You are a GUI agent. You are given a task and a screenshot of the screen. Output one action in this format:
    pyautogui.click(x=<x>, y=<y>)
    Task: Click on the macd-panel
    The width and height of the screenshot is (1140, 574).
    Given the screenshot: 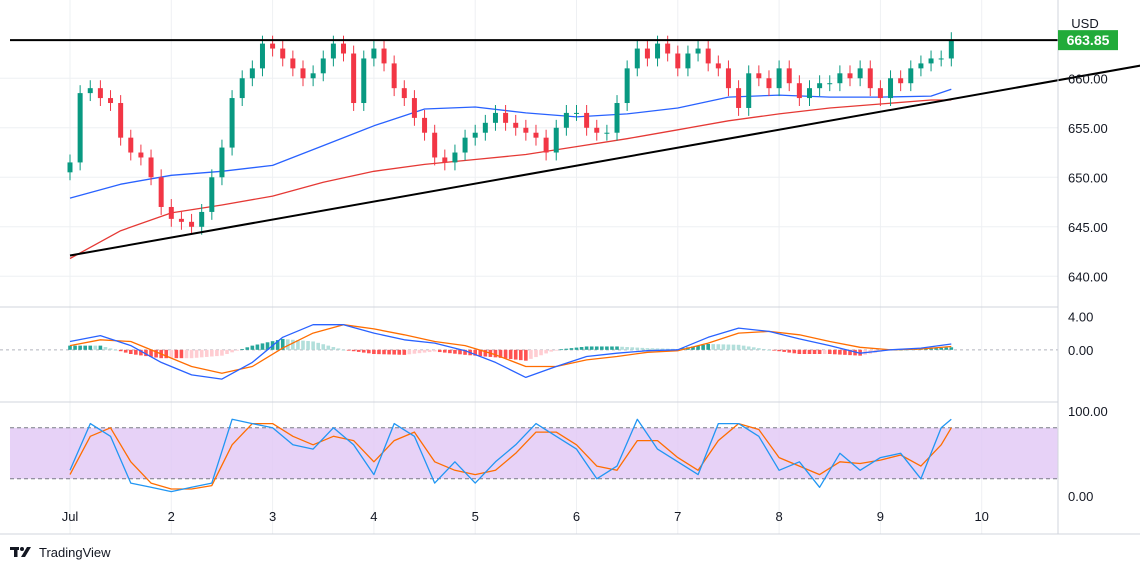 What is the action you would take?
    pyautogui.click(x=529, y=352)
    